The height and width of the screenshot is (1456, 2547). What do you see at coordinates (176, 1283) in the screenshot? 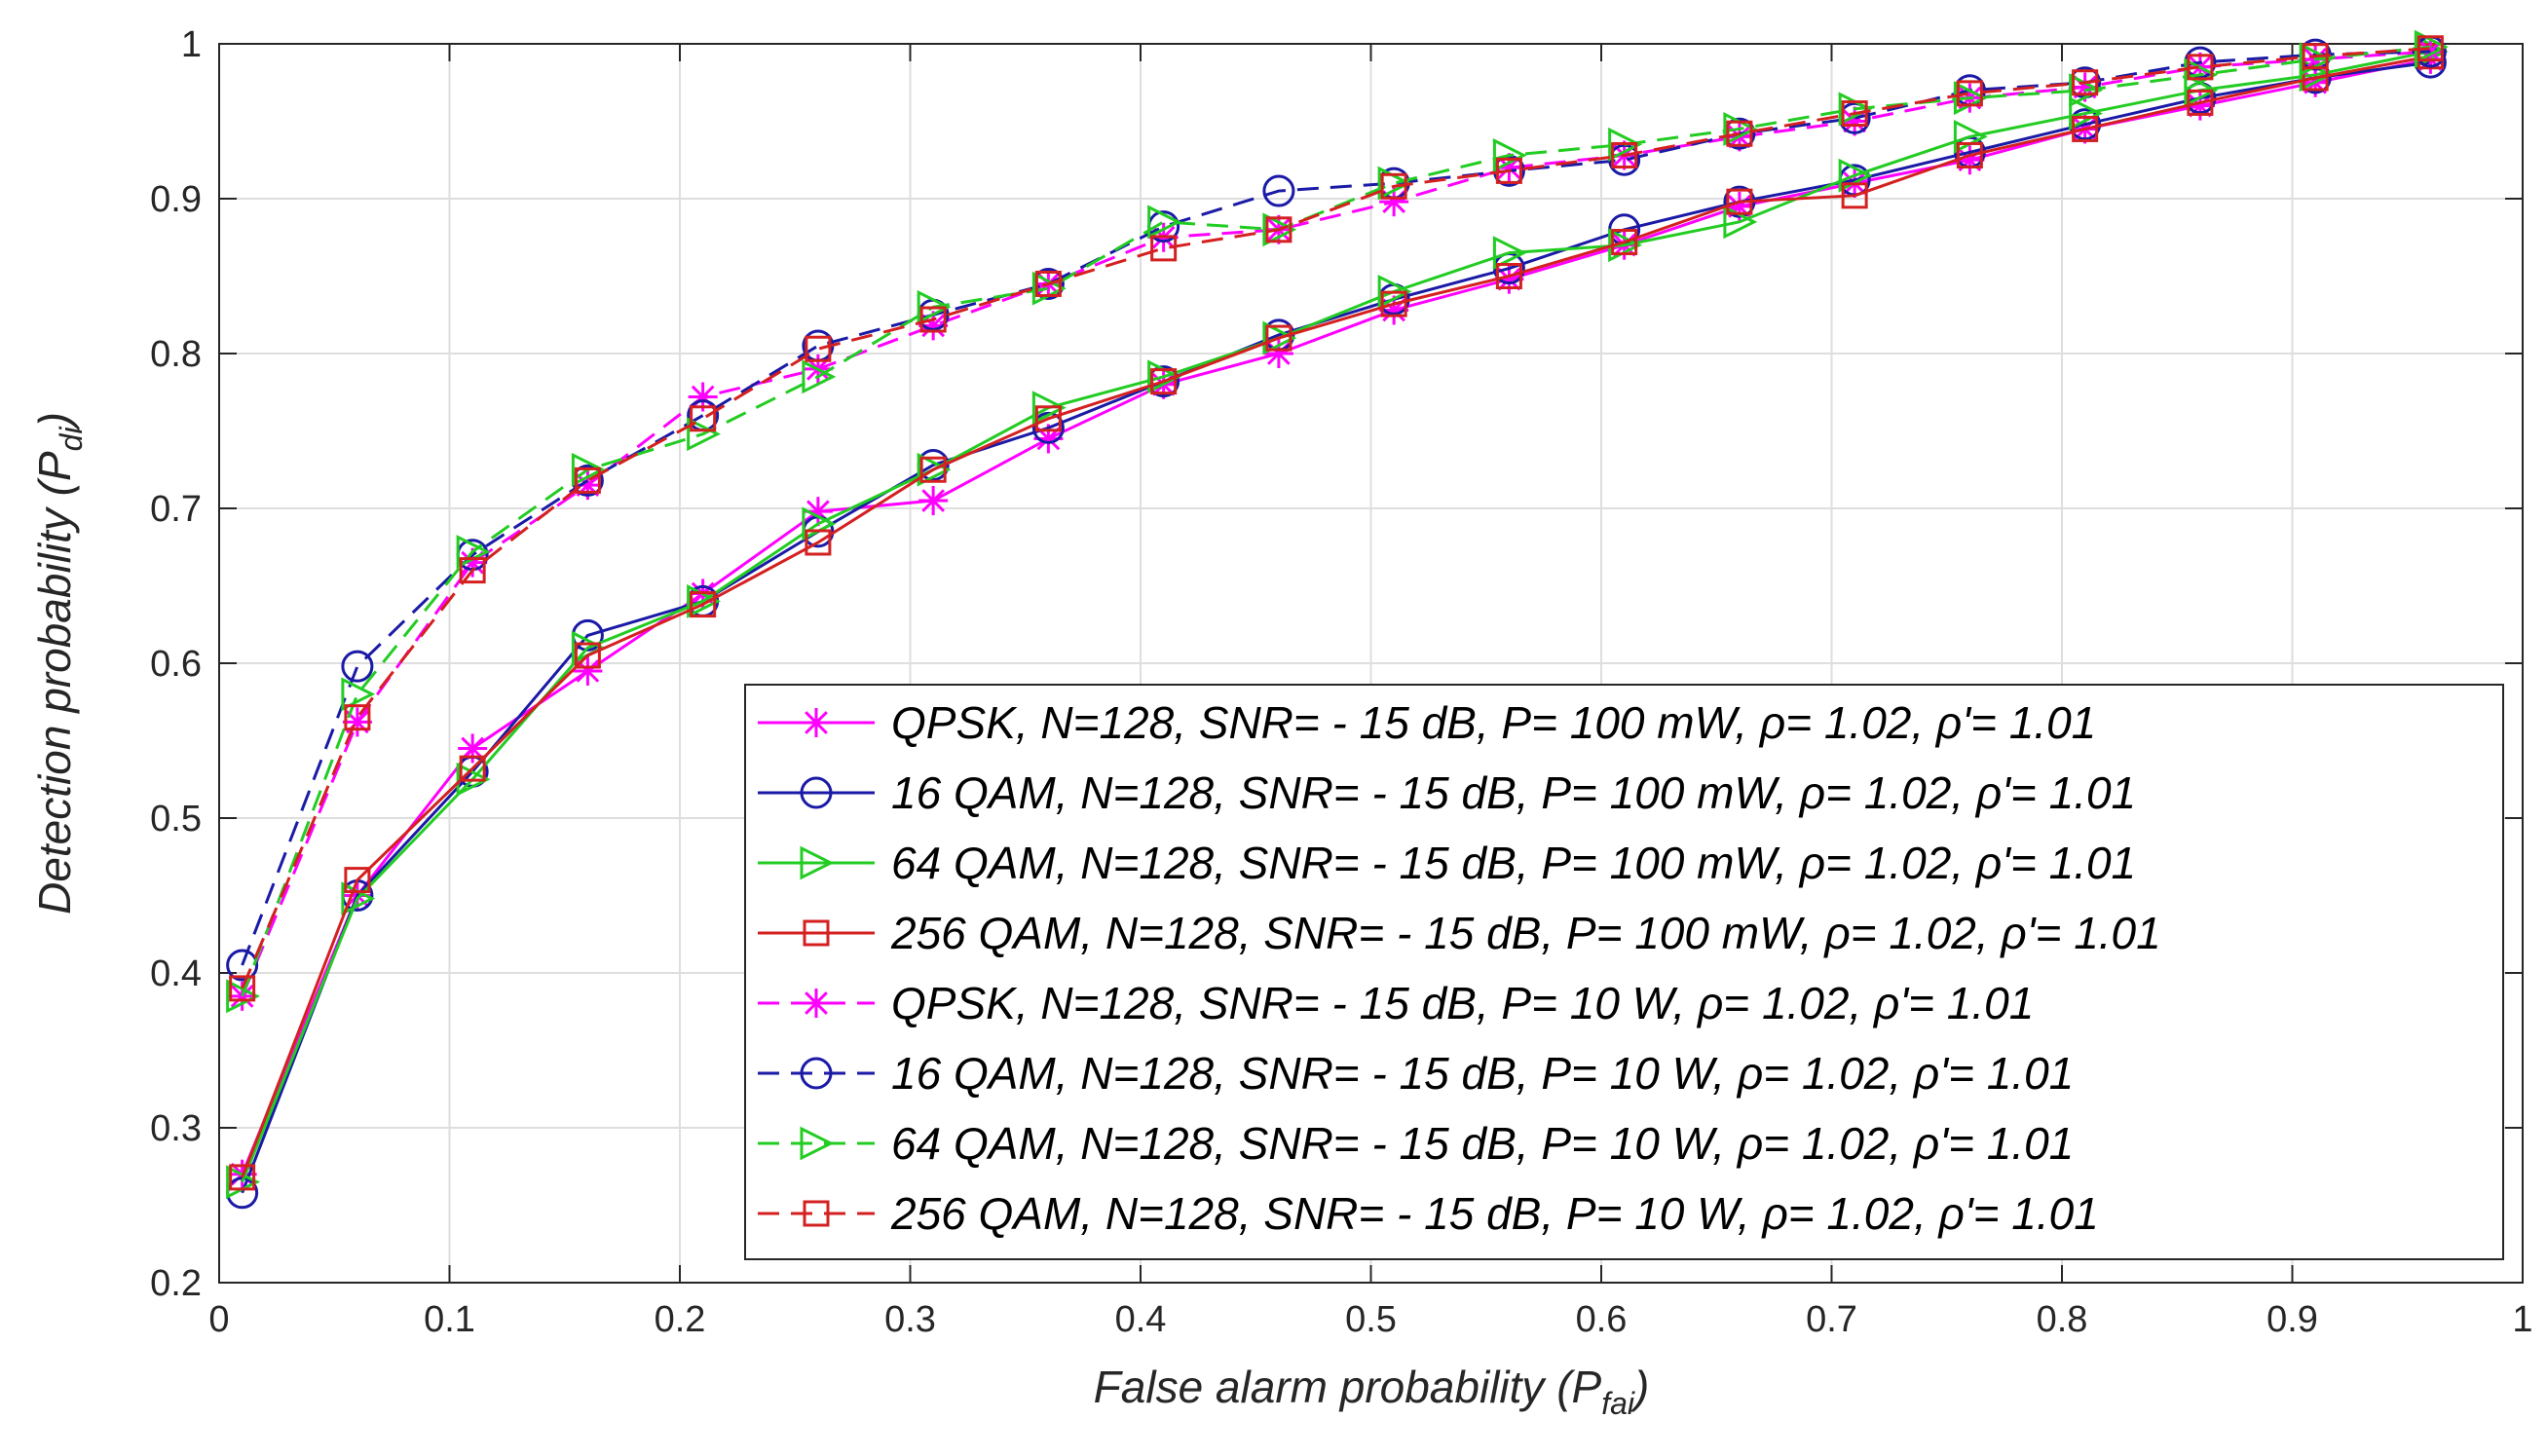
I see `y-tick-label: 0.2` at bounding box center [176, 1283].